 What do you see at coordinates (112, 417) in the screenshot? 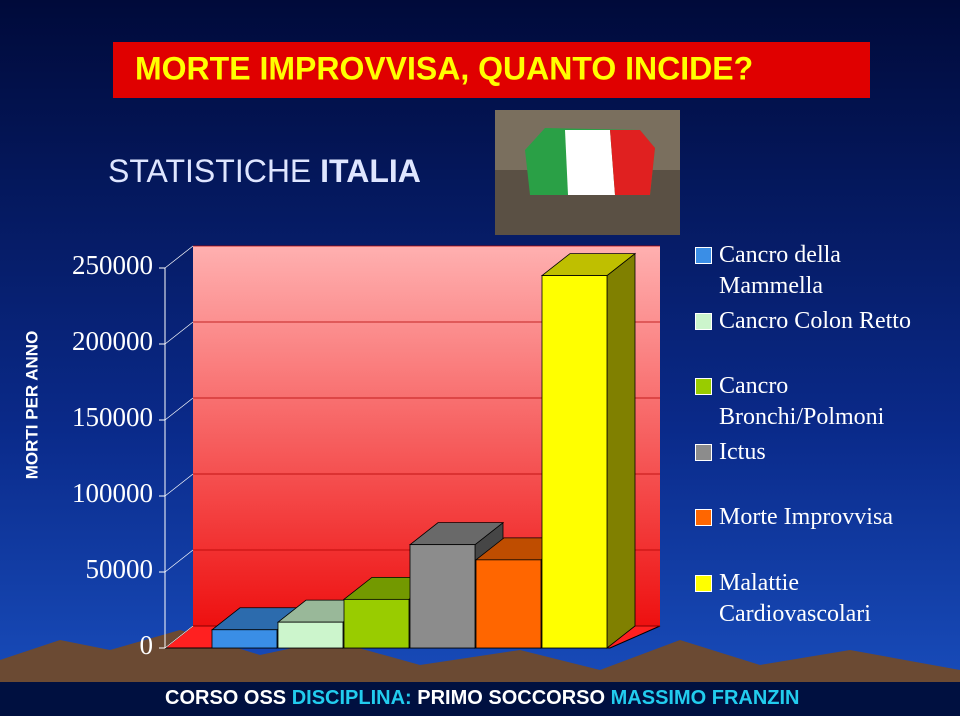
I see `y-tick-label: 150000` at bounding box center [112, 417].